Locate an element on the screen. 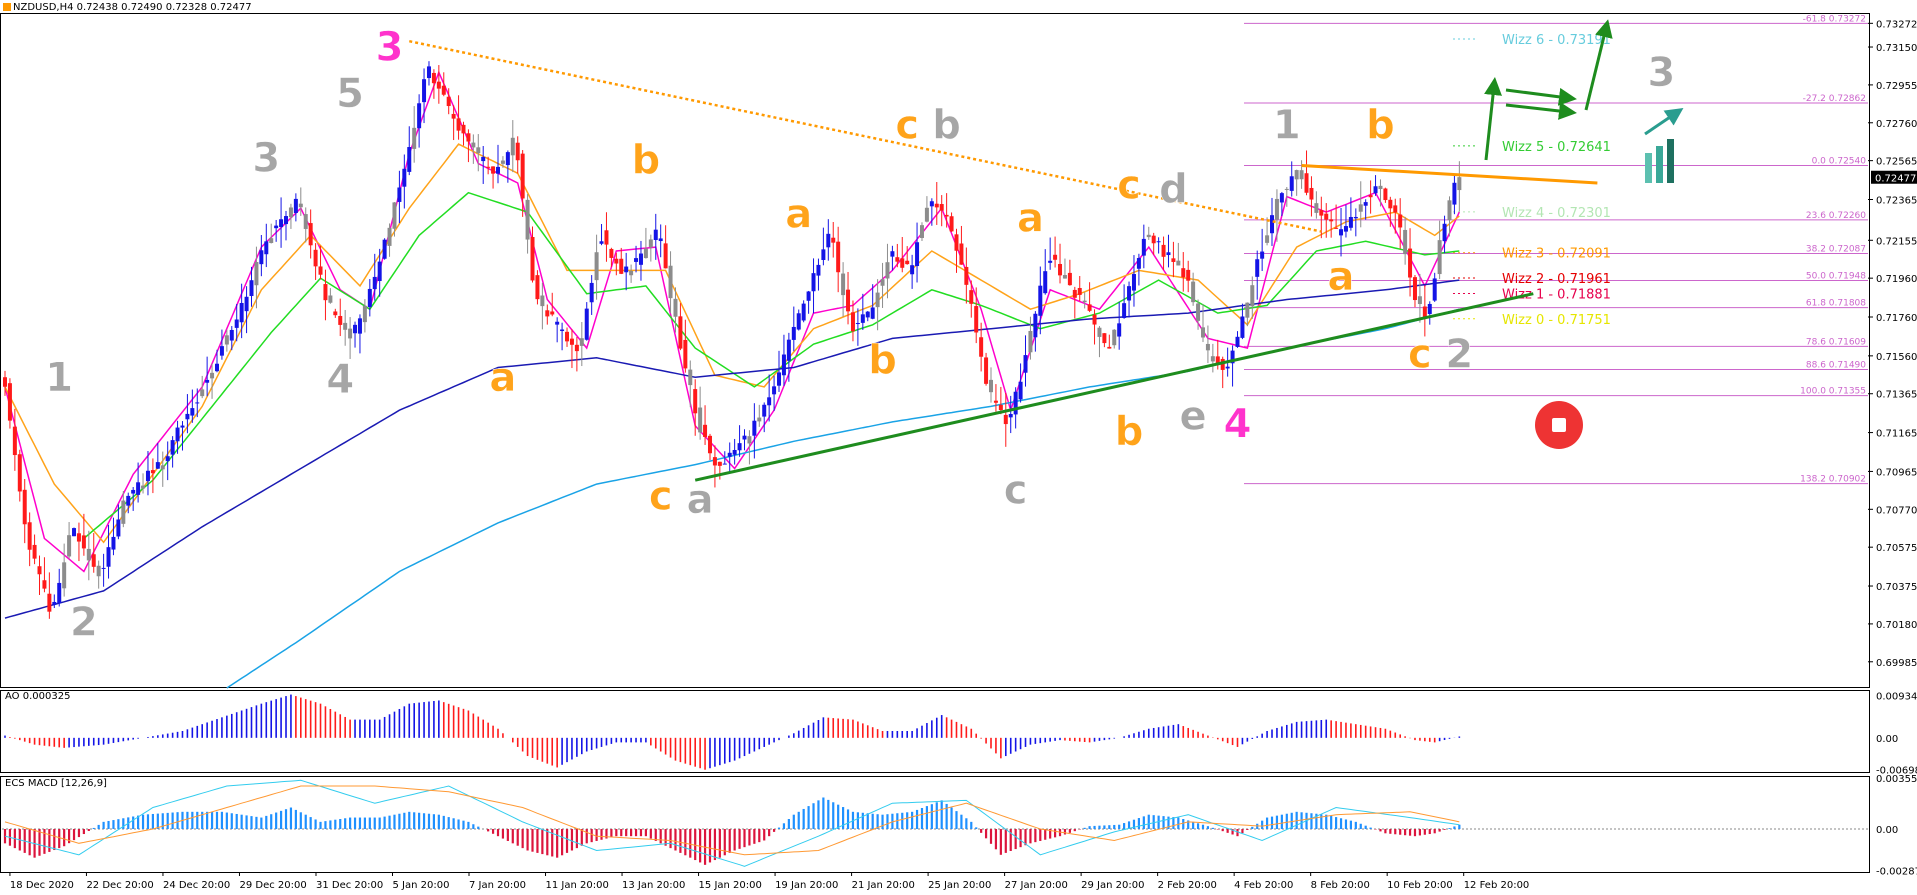  y-tick-label: 0.71560 is located at coordinates (1896, 357).